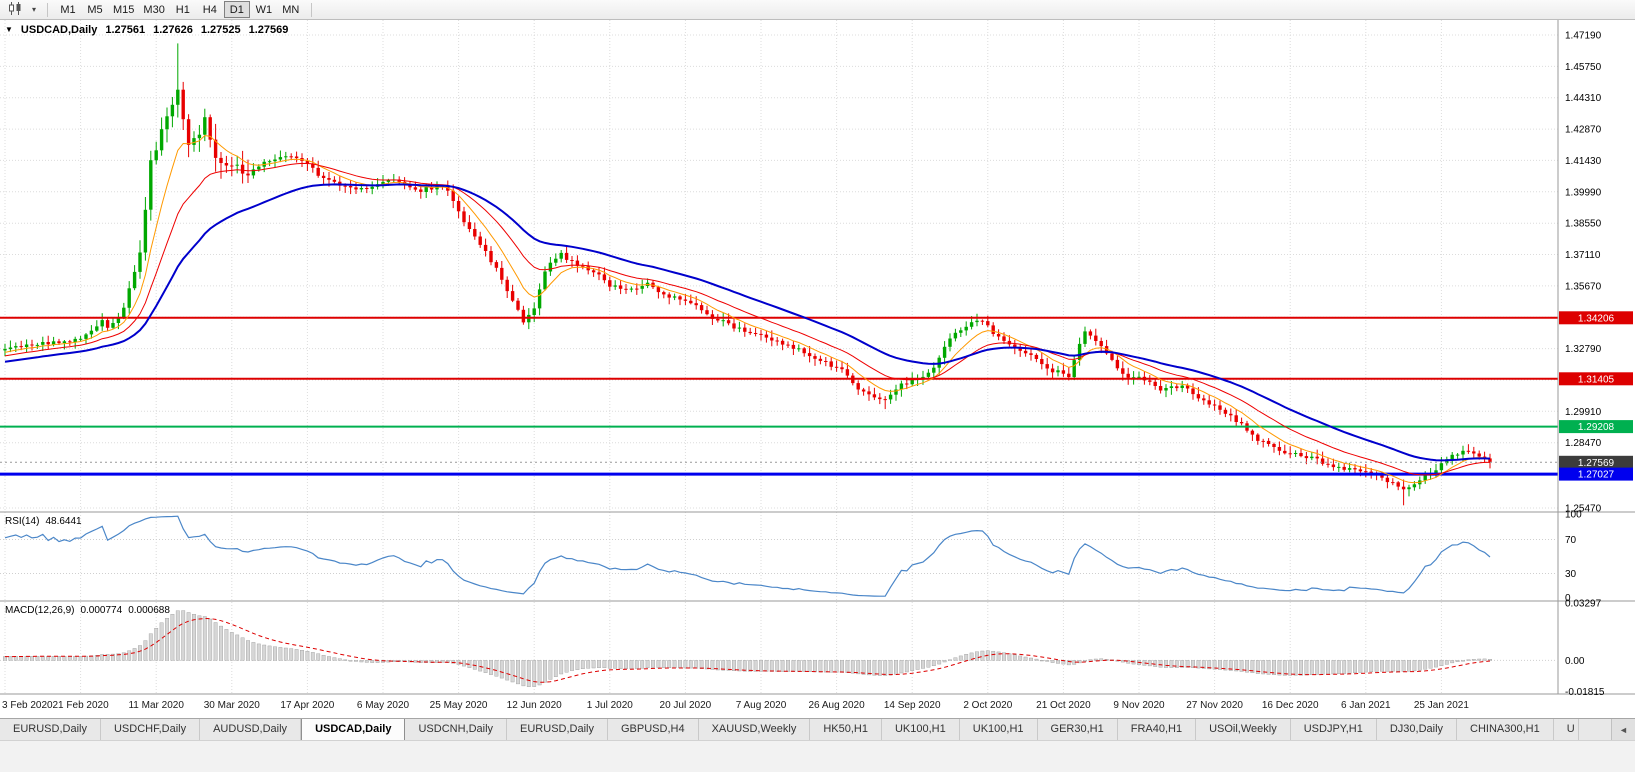 This screenshot has width=1635, height=772. I want to click on timeframe-button-m5: M5, so click(95, 9).